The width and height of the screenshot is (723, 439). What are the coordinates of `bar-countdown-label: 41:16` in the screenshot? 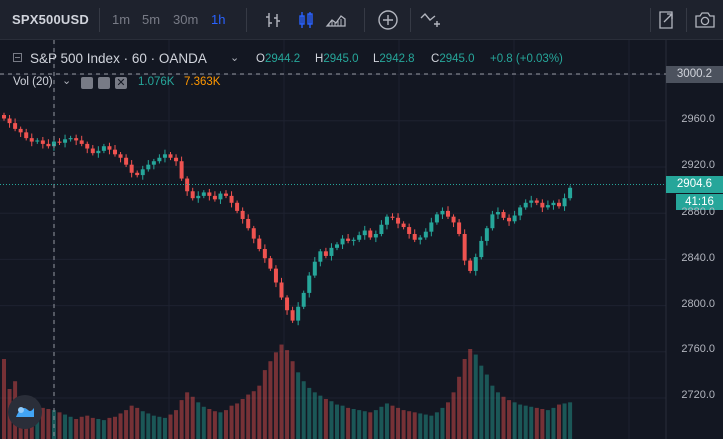 It's located at (699, 202).